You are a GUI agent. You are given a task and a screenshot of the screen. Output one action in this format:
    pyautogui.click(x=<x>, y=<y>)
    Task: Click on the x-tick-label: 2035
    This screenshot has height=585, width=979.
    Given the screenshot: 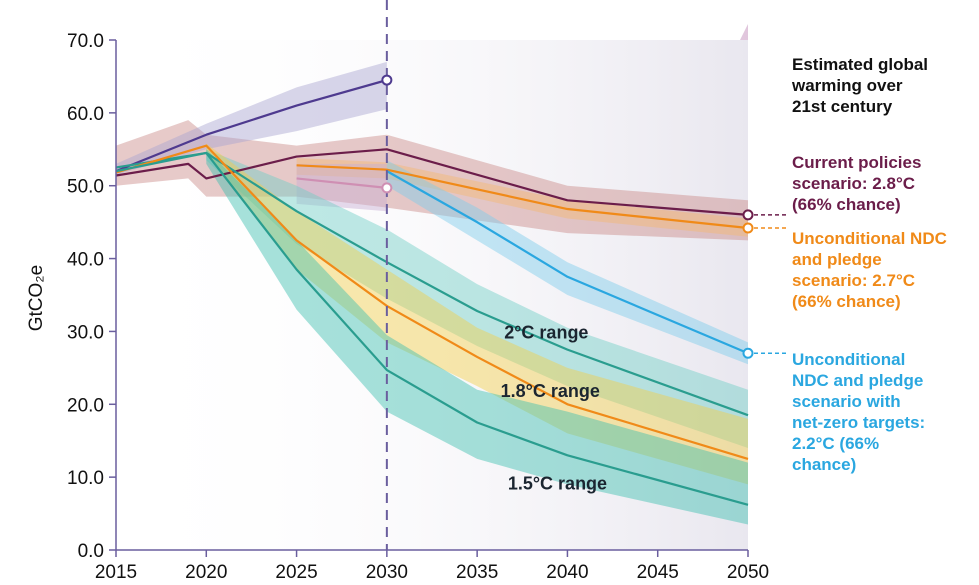 What is the action you would take?
    pyautogui.click(x=477, y=572)
    